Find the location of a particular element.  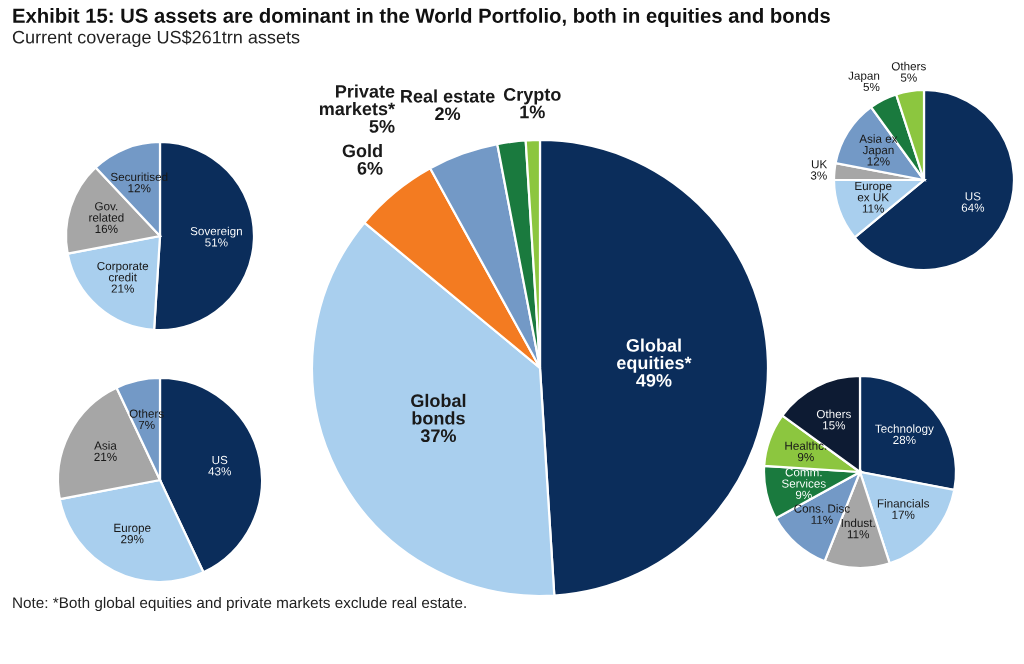

data-label: 49% is located at coordinates (654, 380).